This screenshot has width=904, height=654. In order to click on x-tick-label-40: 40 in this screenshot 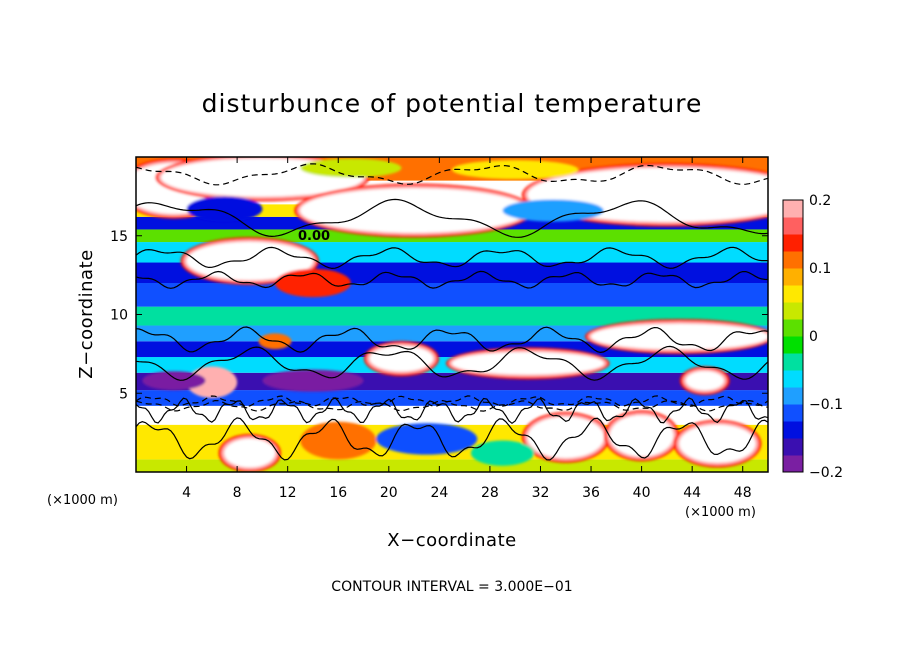, I will do `click(642, 493)`.